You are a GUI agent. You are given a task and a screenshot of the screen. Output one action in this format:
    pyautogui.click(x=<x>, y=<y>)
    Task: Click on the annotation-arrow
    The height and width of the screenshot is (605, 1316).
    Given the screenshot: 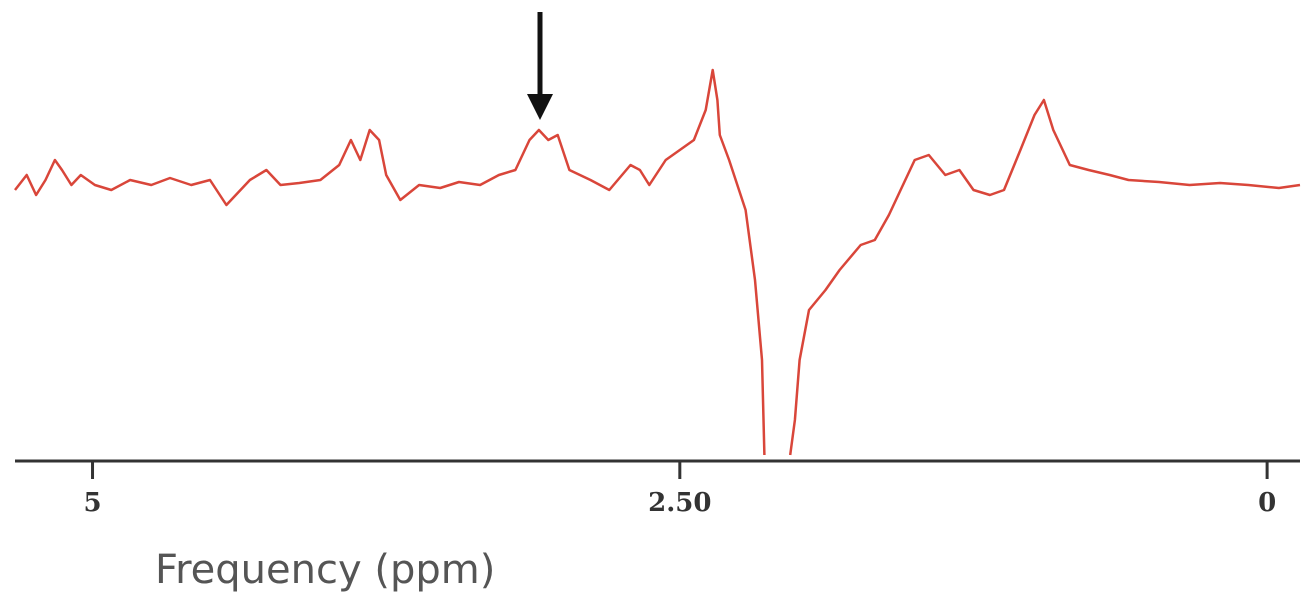 What is the action you would take?
    pyautogui.click(x=540, y=66)
    